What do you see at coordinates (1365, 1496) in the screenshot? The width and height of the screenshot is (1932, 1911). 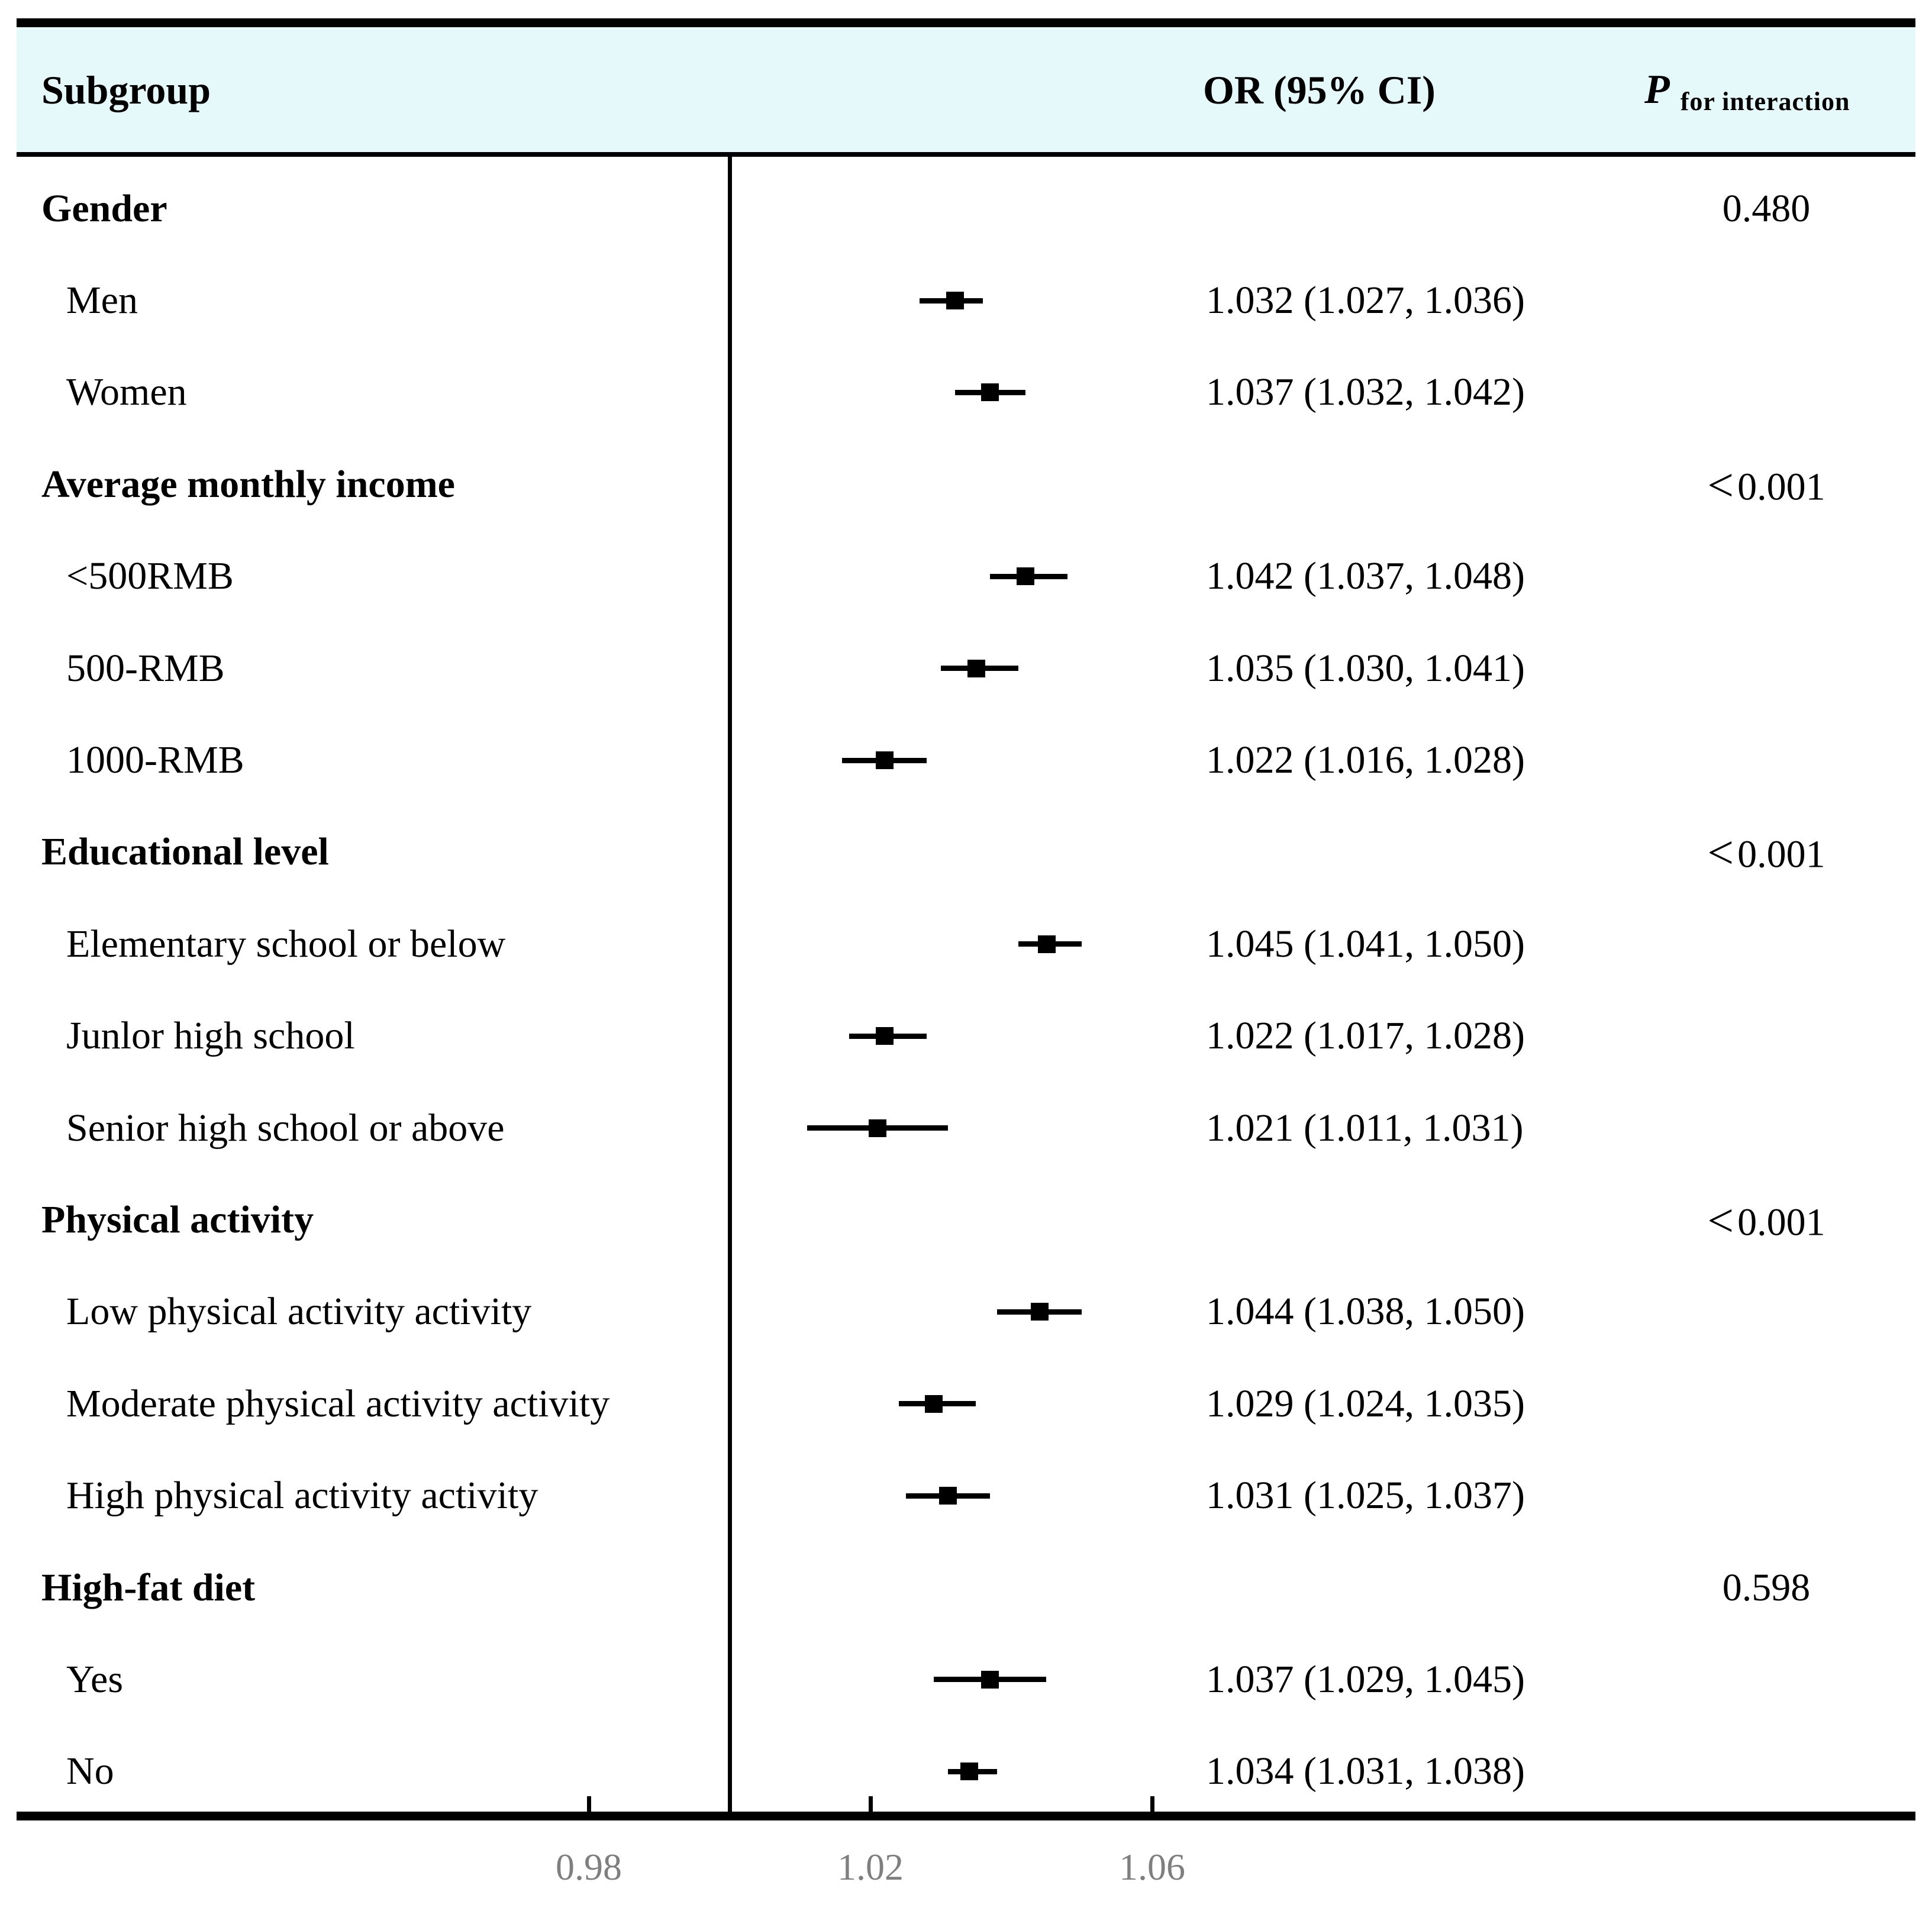 I see `or-ci-value: 1.031 (1.025, 1.037)` at bounding box center [1365, 1496].